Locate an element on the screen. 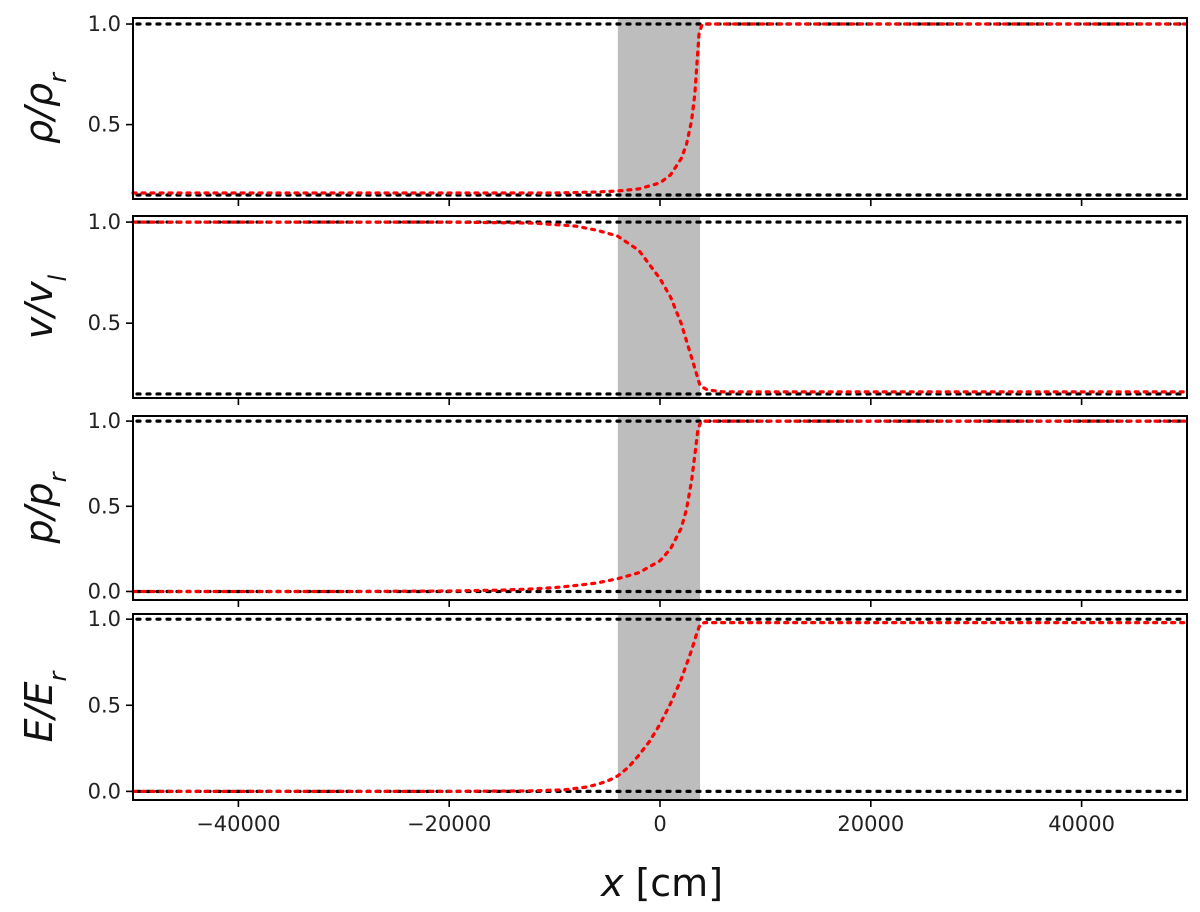  y-axis-label: p/pr is located at coordinates (44, 507).